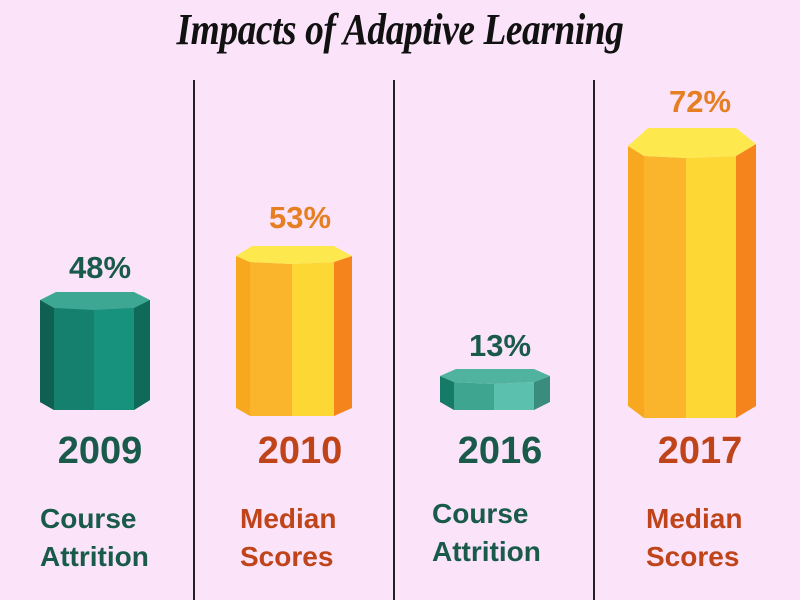  Describe the element at coordinates (500, 451) in the screenshot. I see `year-label: 2016` at that location.